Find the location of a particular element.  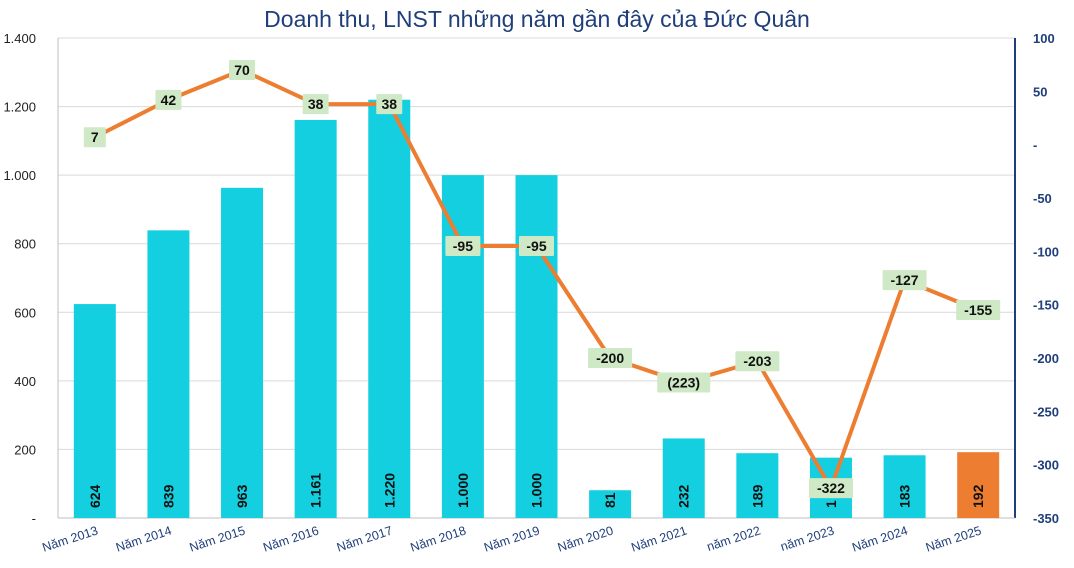

line-value-label: (223) is located at coordinates (683, 383).